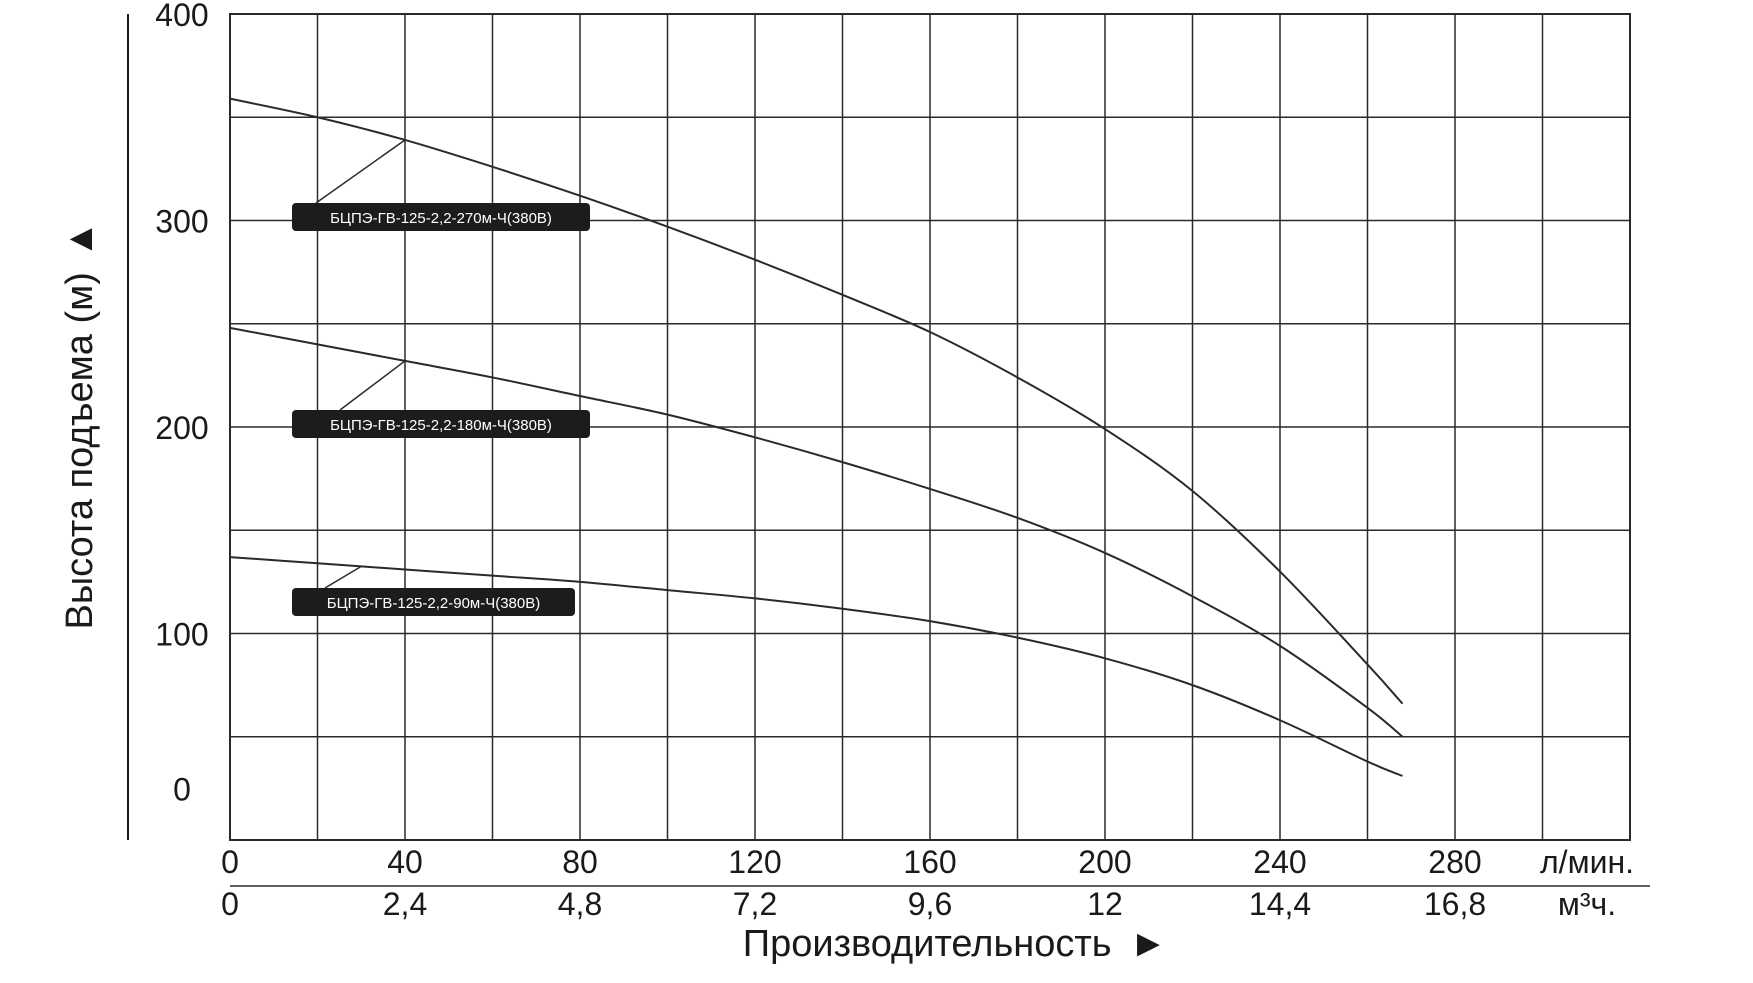 The height and width of the screenshot is (983, 1753). What do you see at coordinates (181, 635) in the screenshot?
I see `y-tick-label: 100` at bounding box center [181, 635].